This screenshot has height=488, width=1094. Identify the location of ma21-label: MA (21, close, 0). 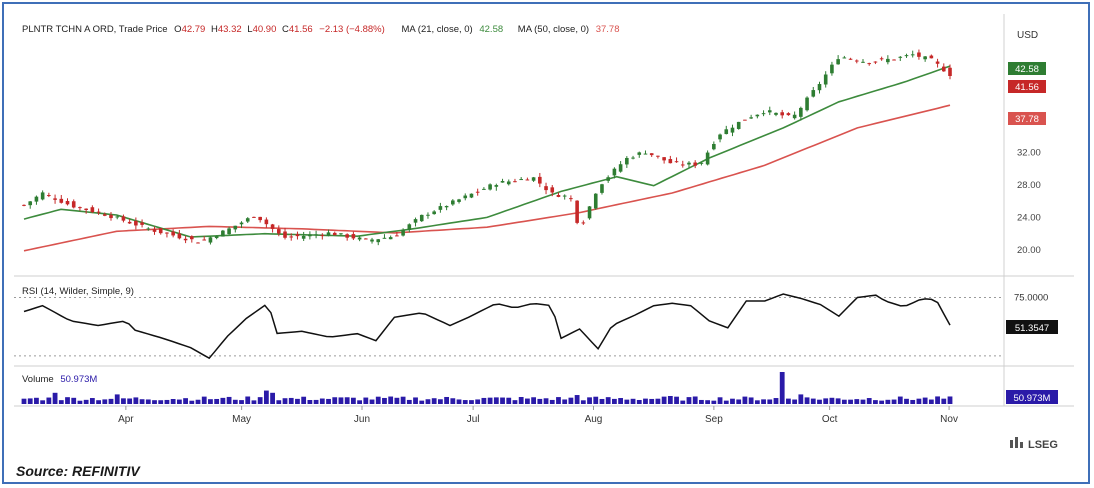
(436, 29).